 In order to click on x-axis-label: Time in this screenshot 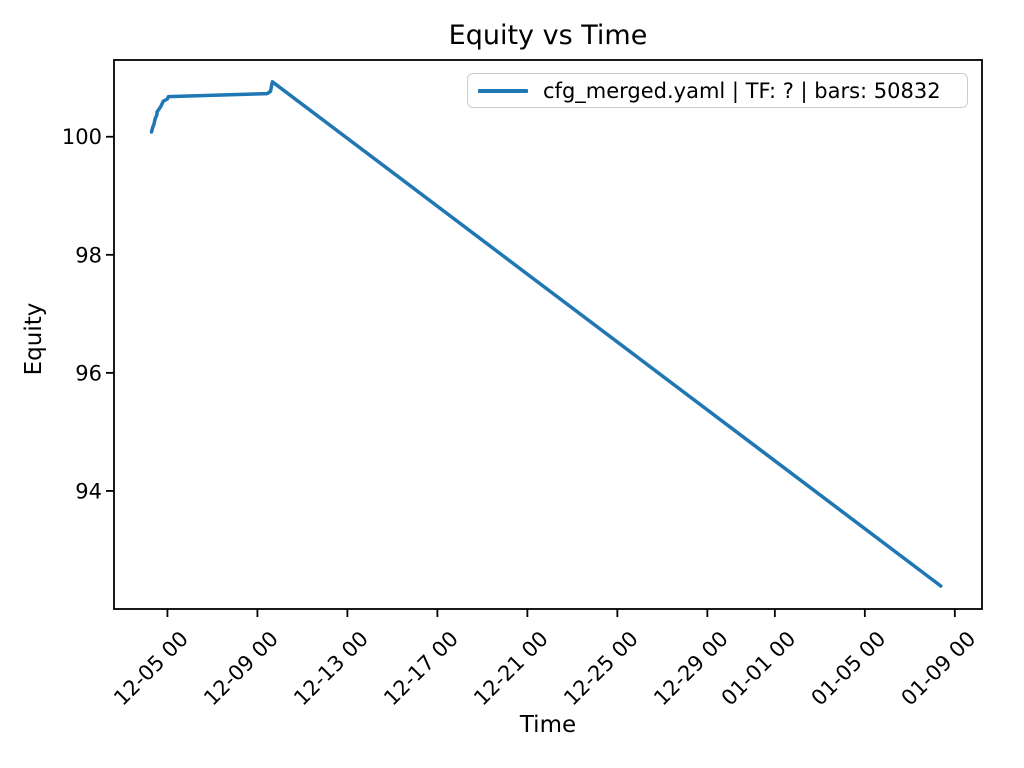, I will do `click(548, 725)`.